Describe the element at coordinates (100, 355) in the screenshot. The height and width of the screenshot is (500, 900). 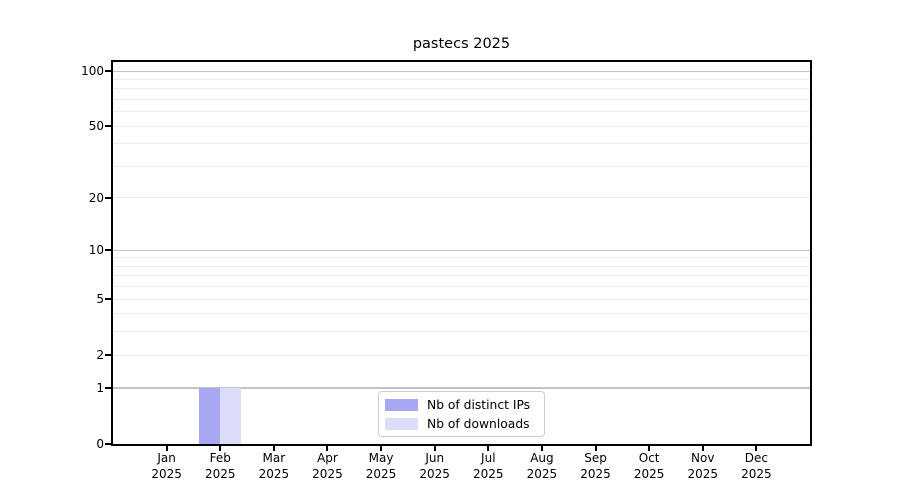
I see `y-tick-label: 2` at that location.